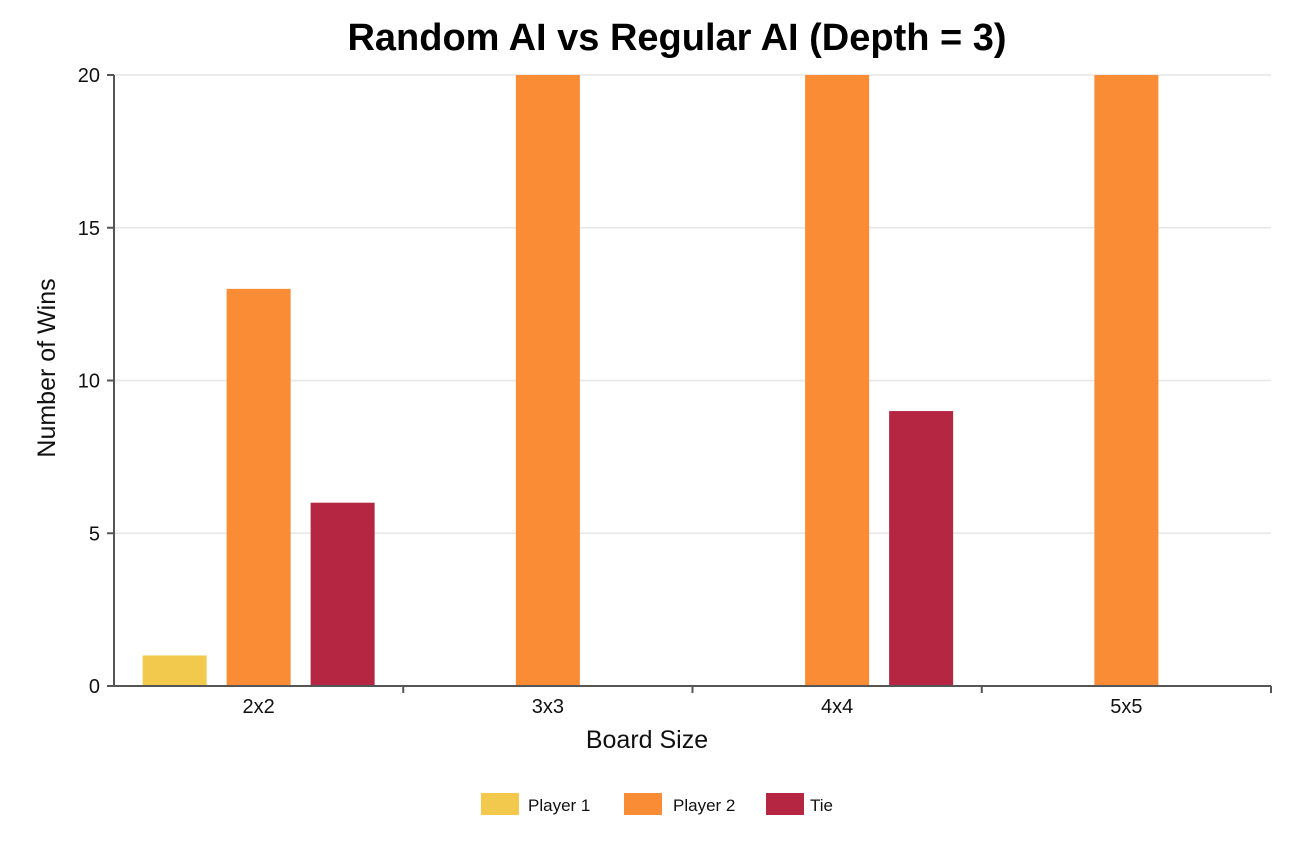  I want to click on chart-title: Random AI vs Regular AI (Depth = 3), so click(676, 38).